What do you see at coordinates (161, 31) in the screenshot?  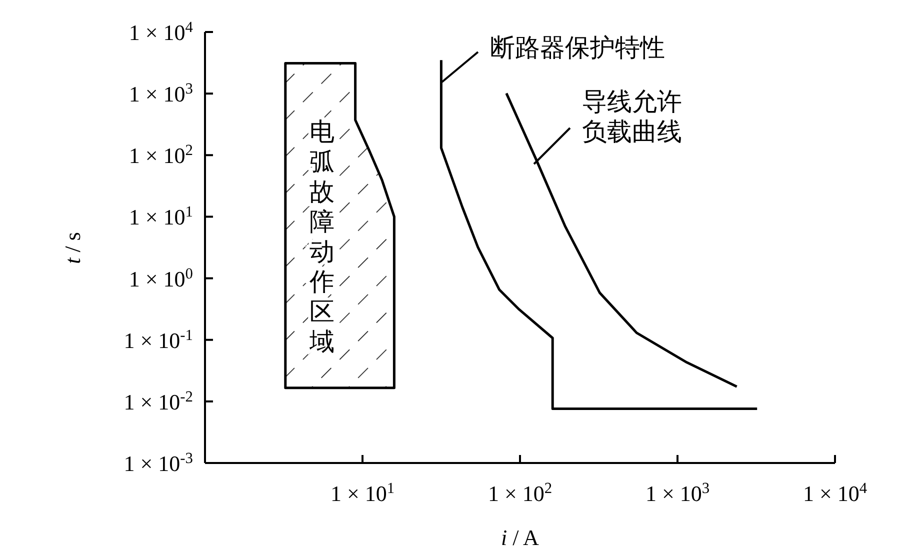 I see `y-tick-label: 1 × 10$^{4}$` at bounding box center [161, 31].